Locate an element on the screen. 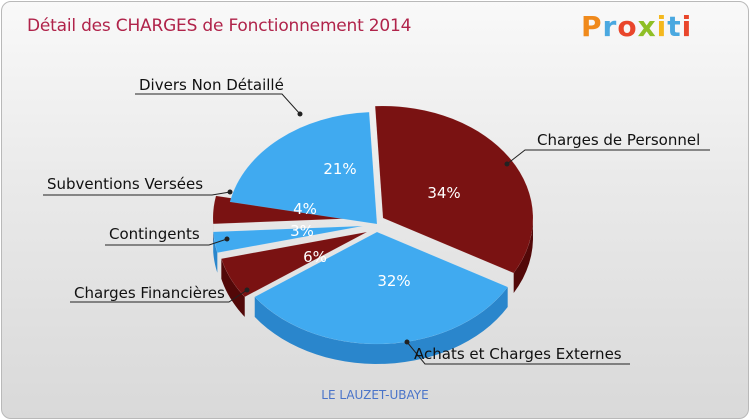 Image resolution: width=750 pixels, height=420 pixels. logo-letter: P is located at coordinates (592, 26).